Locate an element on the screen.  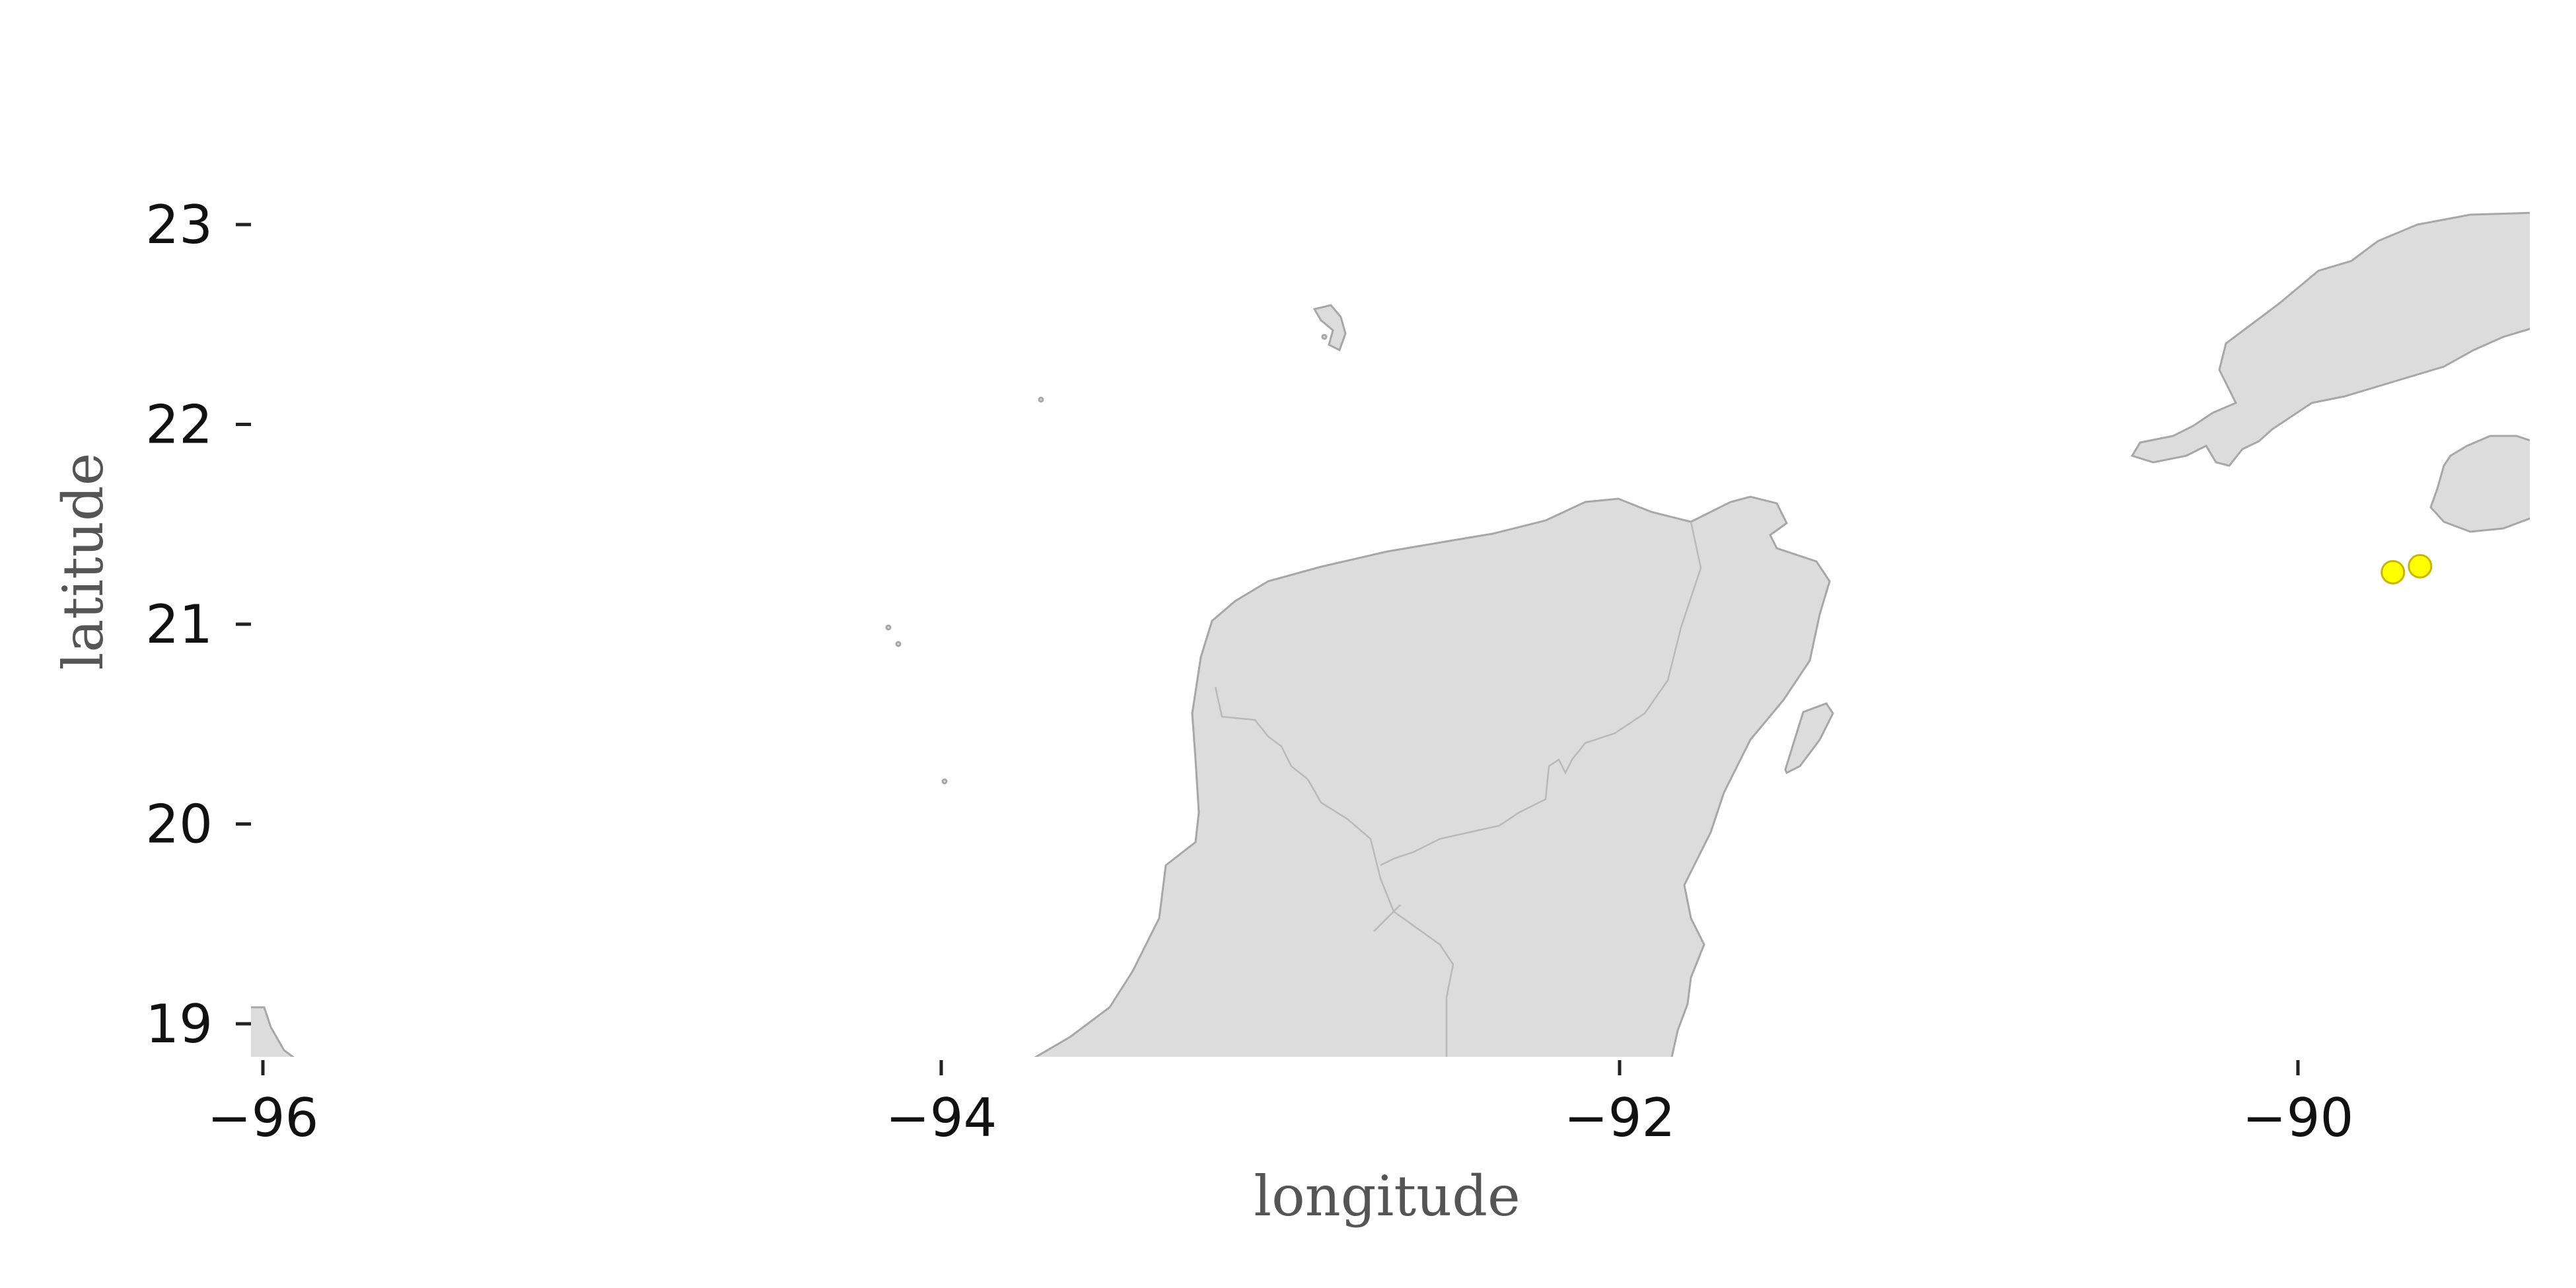
y-axis: 19 20 21 22 23 is located at coordinates (198, 624).